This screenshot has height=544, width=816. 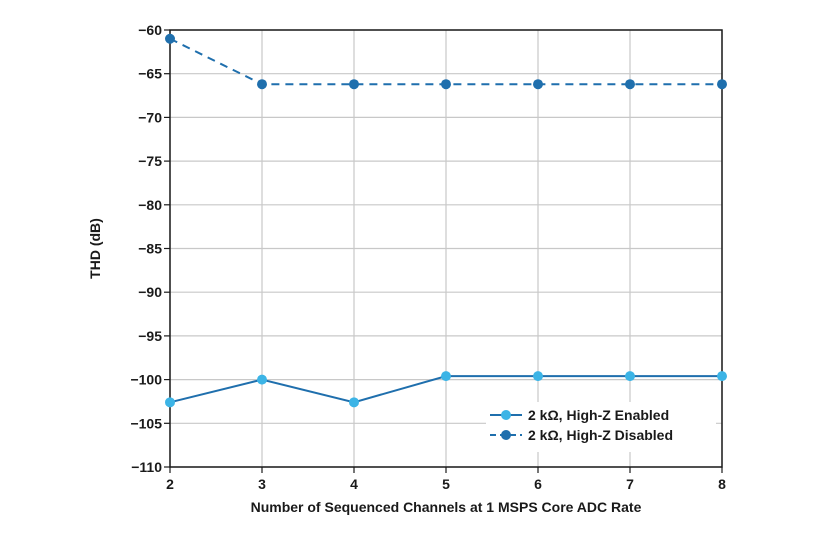 I want to click on y-tick-label: −80, so click(x=150, y=205).